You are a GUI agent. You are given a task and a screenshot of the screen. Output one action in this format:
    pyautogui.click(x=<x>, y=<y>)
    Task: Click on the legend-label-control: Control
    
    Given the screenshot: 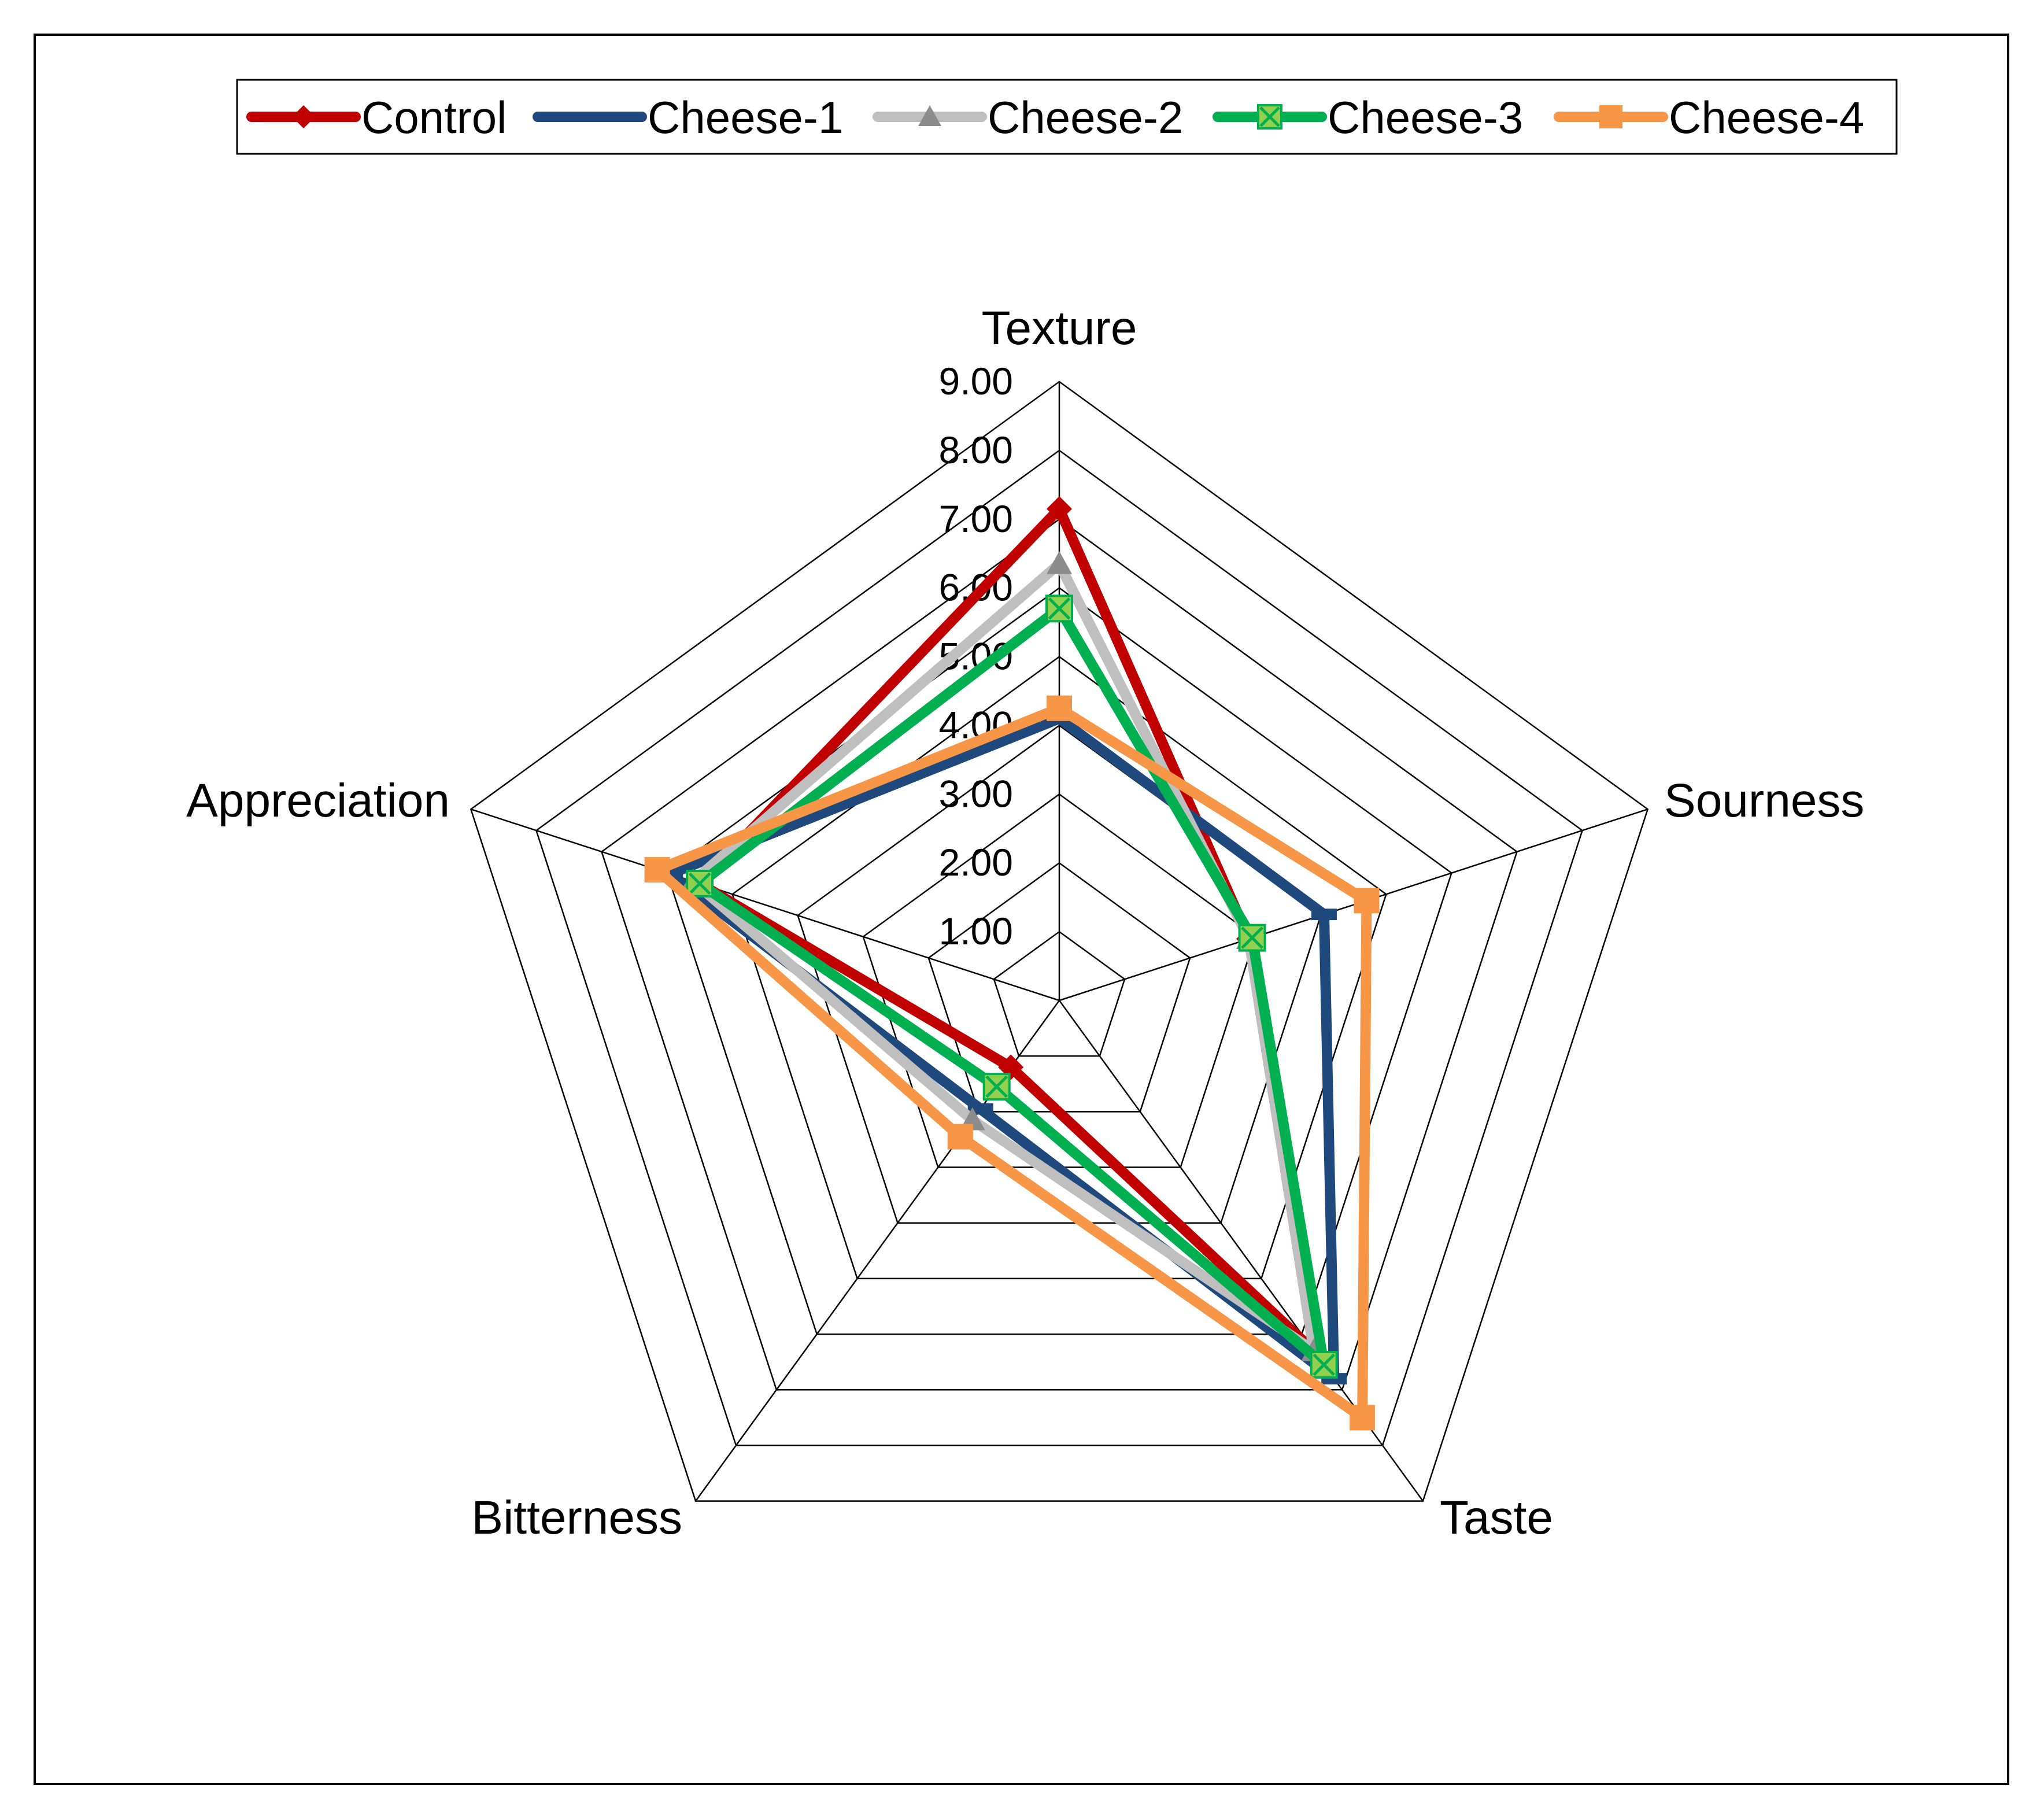 What is the action you would take?
    pyautogui.click(x=434, y=117)
    